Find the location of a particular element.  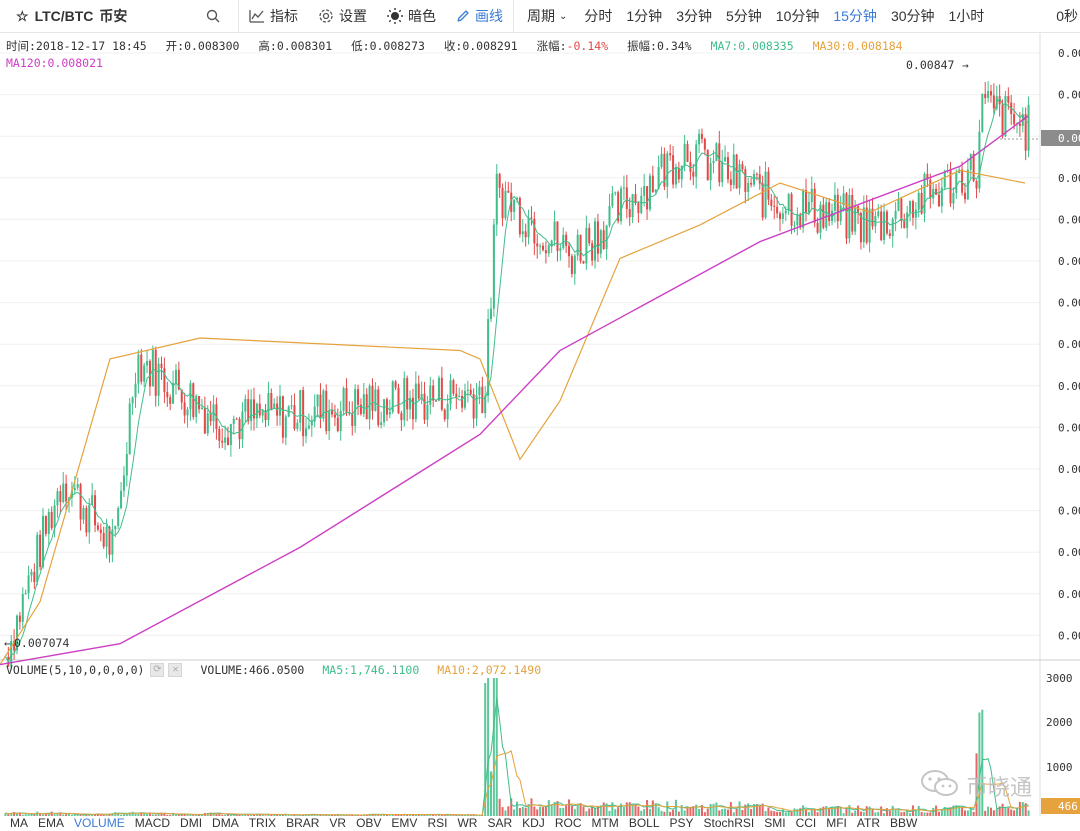

tab-brar: BRAR is located at coordinates (303, 823).